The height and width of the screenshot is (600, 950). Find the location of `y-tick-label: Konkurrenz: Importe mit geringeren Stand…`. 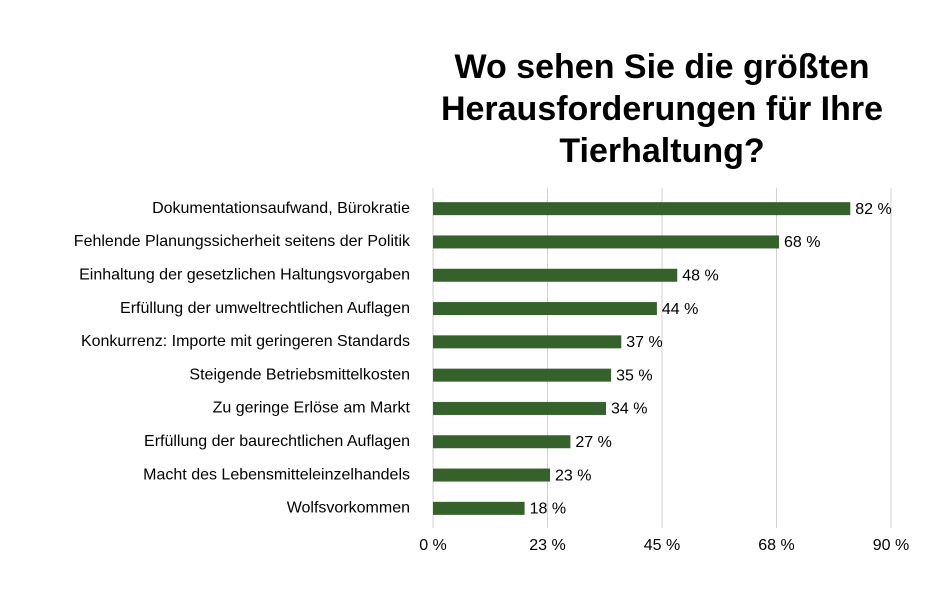

y-tick-label: Konkurrenz: Importe mit geringeren Stand… is located at coordinates (245, 341).